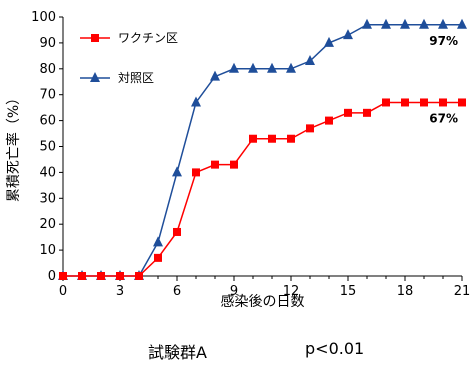 This screenshot has width=473, height=371. What do you see at coordinates (335, 348) in the screenshot?
I see `caption-p-value: p<0.01` at bounding box center [335, 348].